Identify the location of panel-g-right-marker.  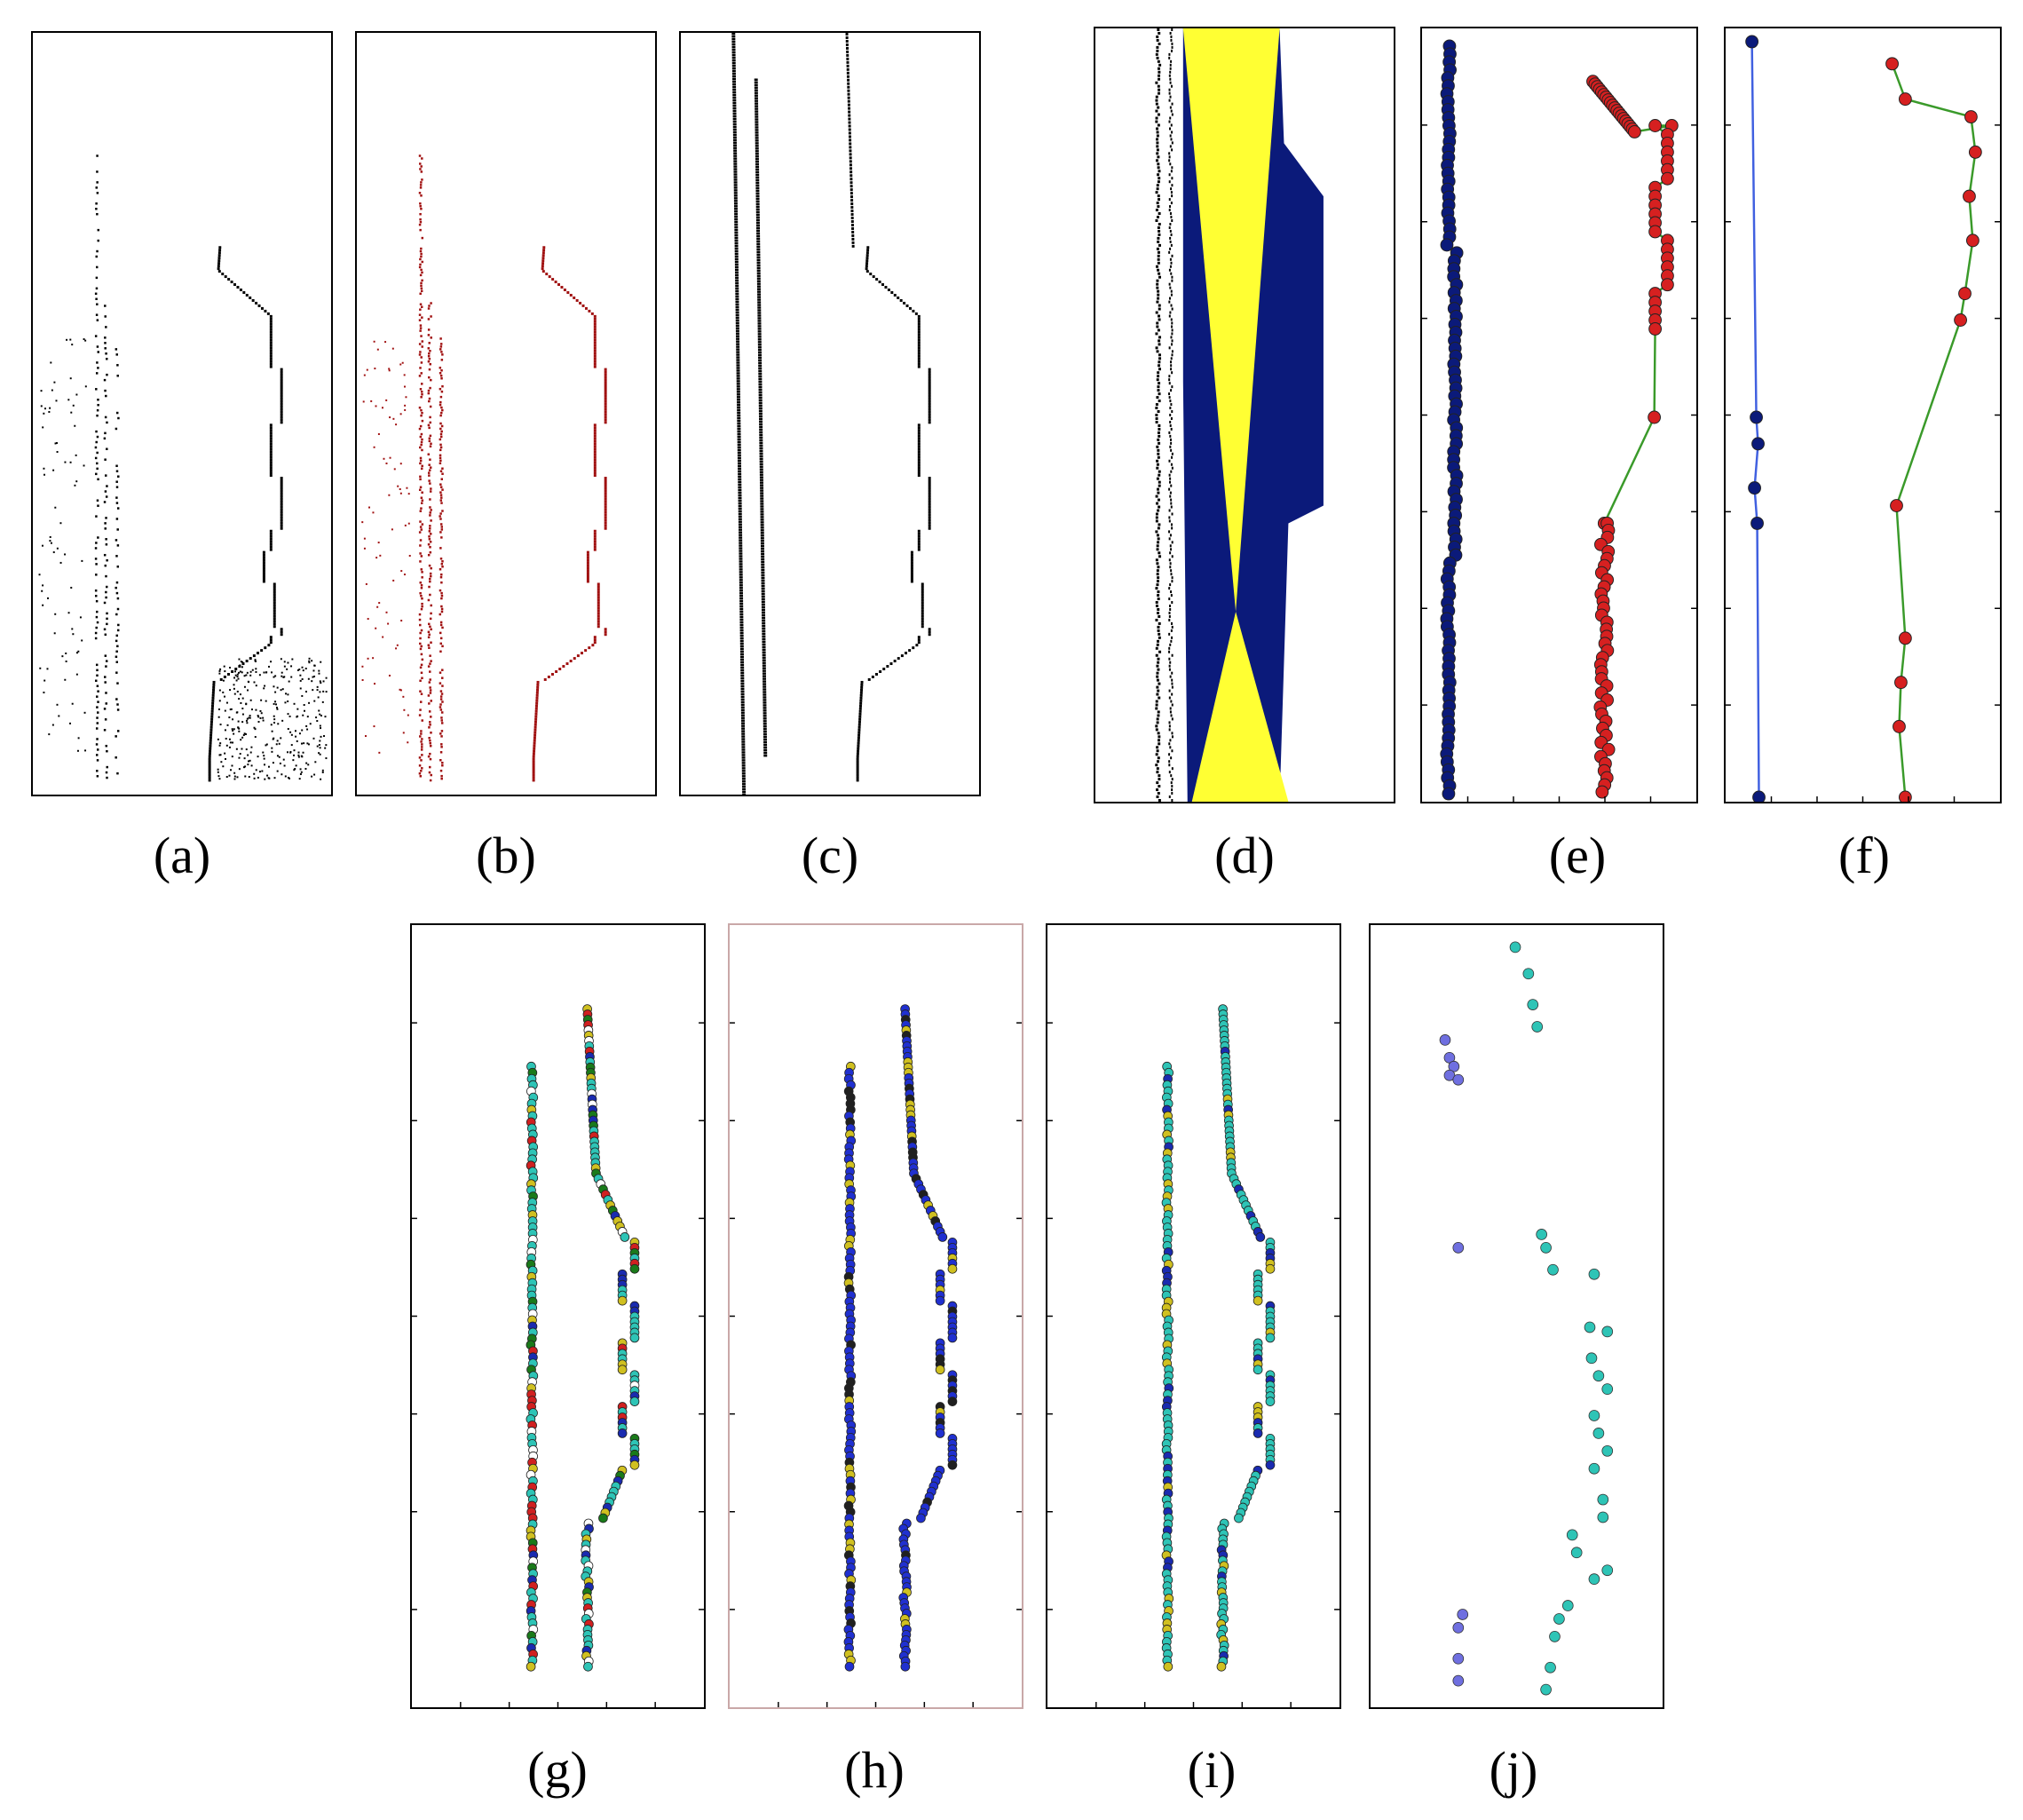
(635, 1465).